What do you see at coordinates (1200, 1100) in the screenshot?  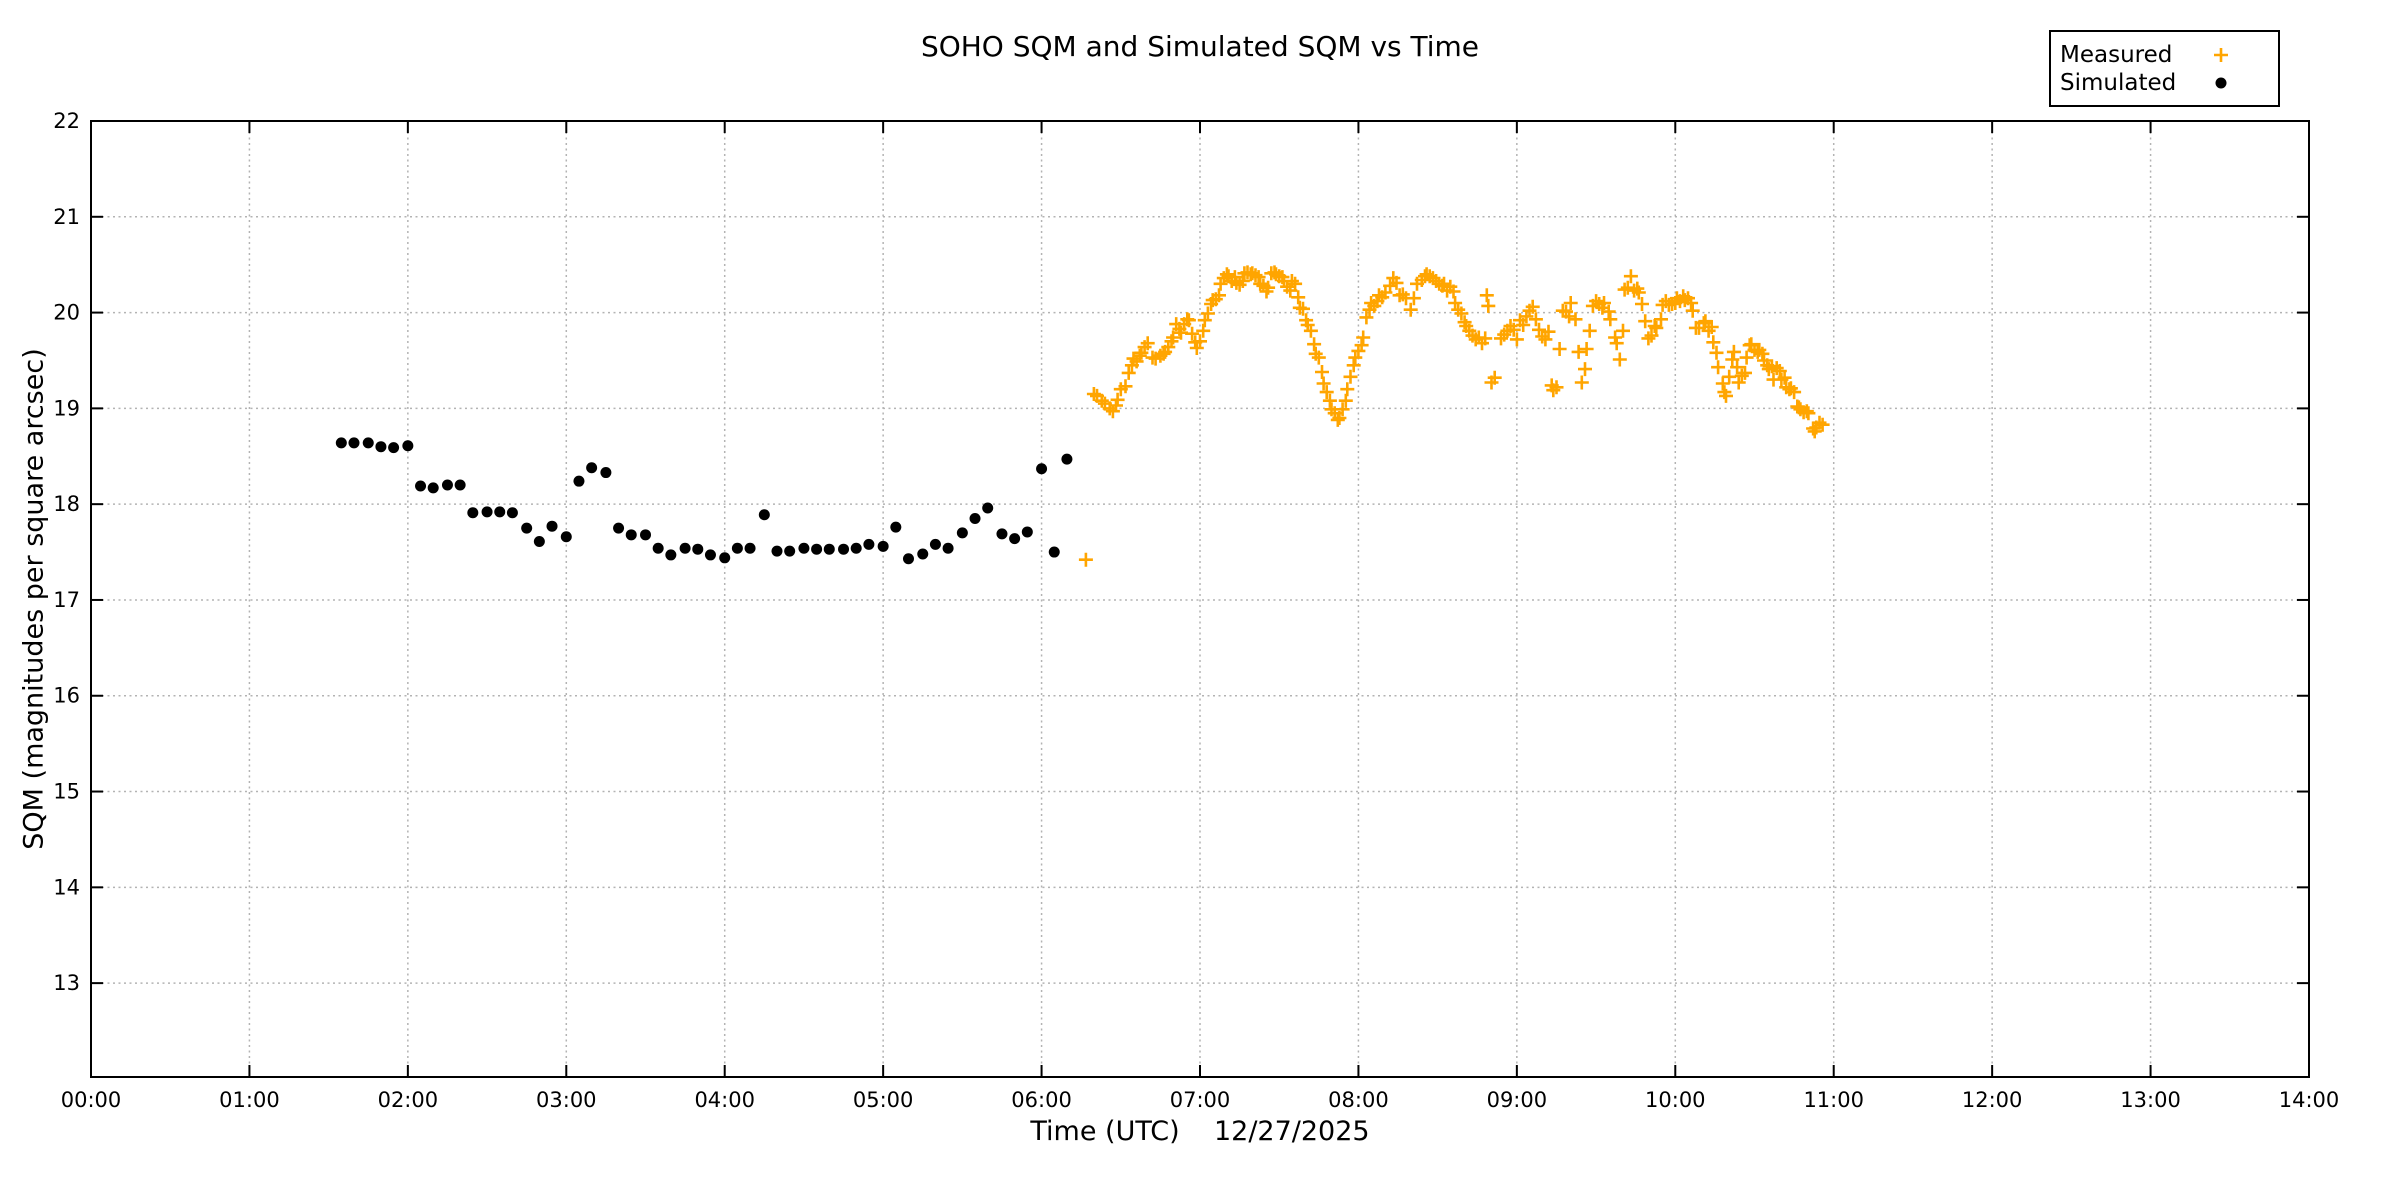 I see `x-tick-label: 07:00` at bounding box center [1200, 1100].